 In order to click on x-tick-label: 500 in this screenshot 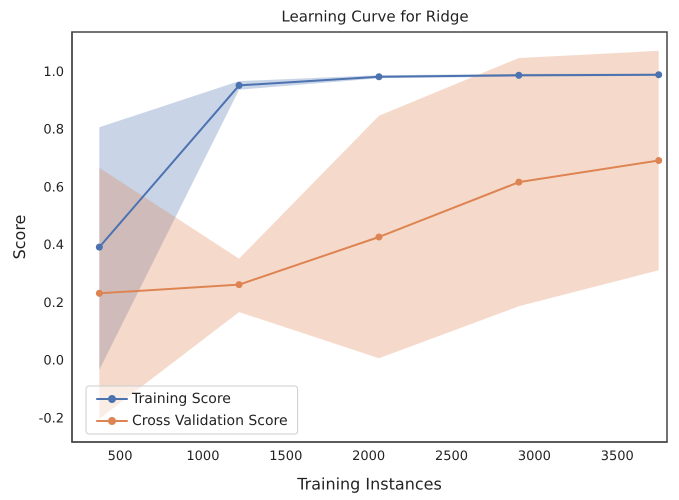, I will do `click(120, 456)`.